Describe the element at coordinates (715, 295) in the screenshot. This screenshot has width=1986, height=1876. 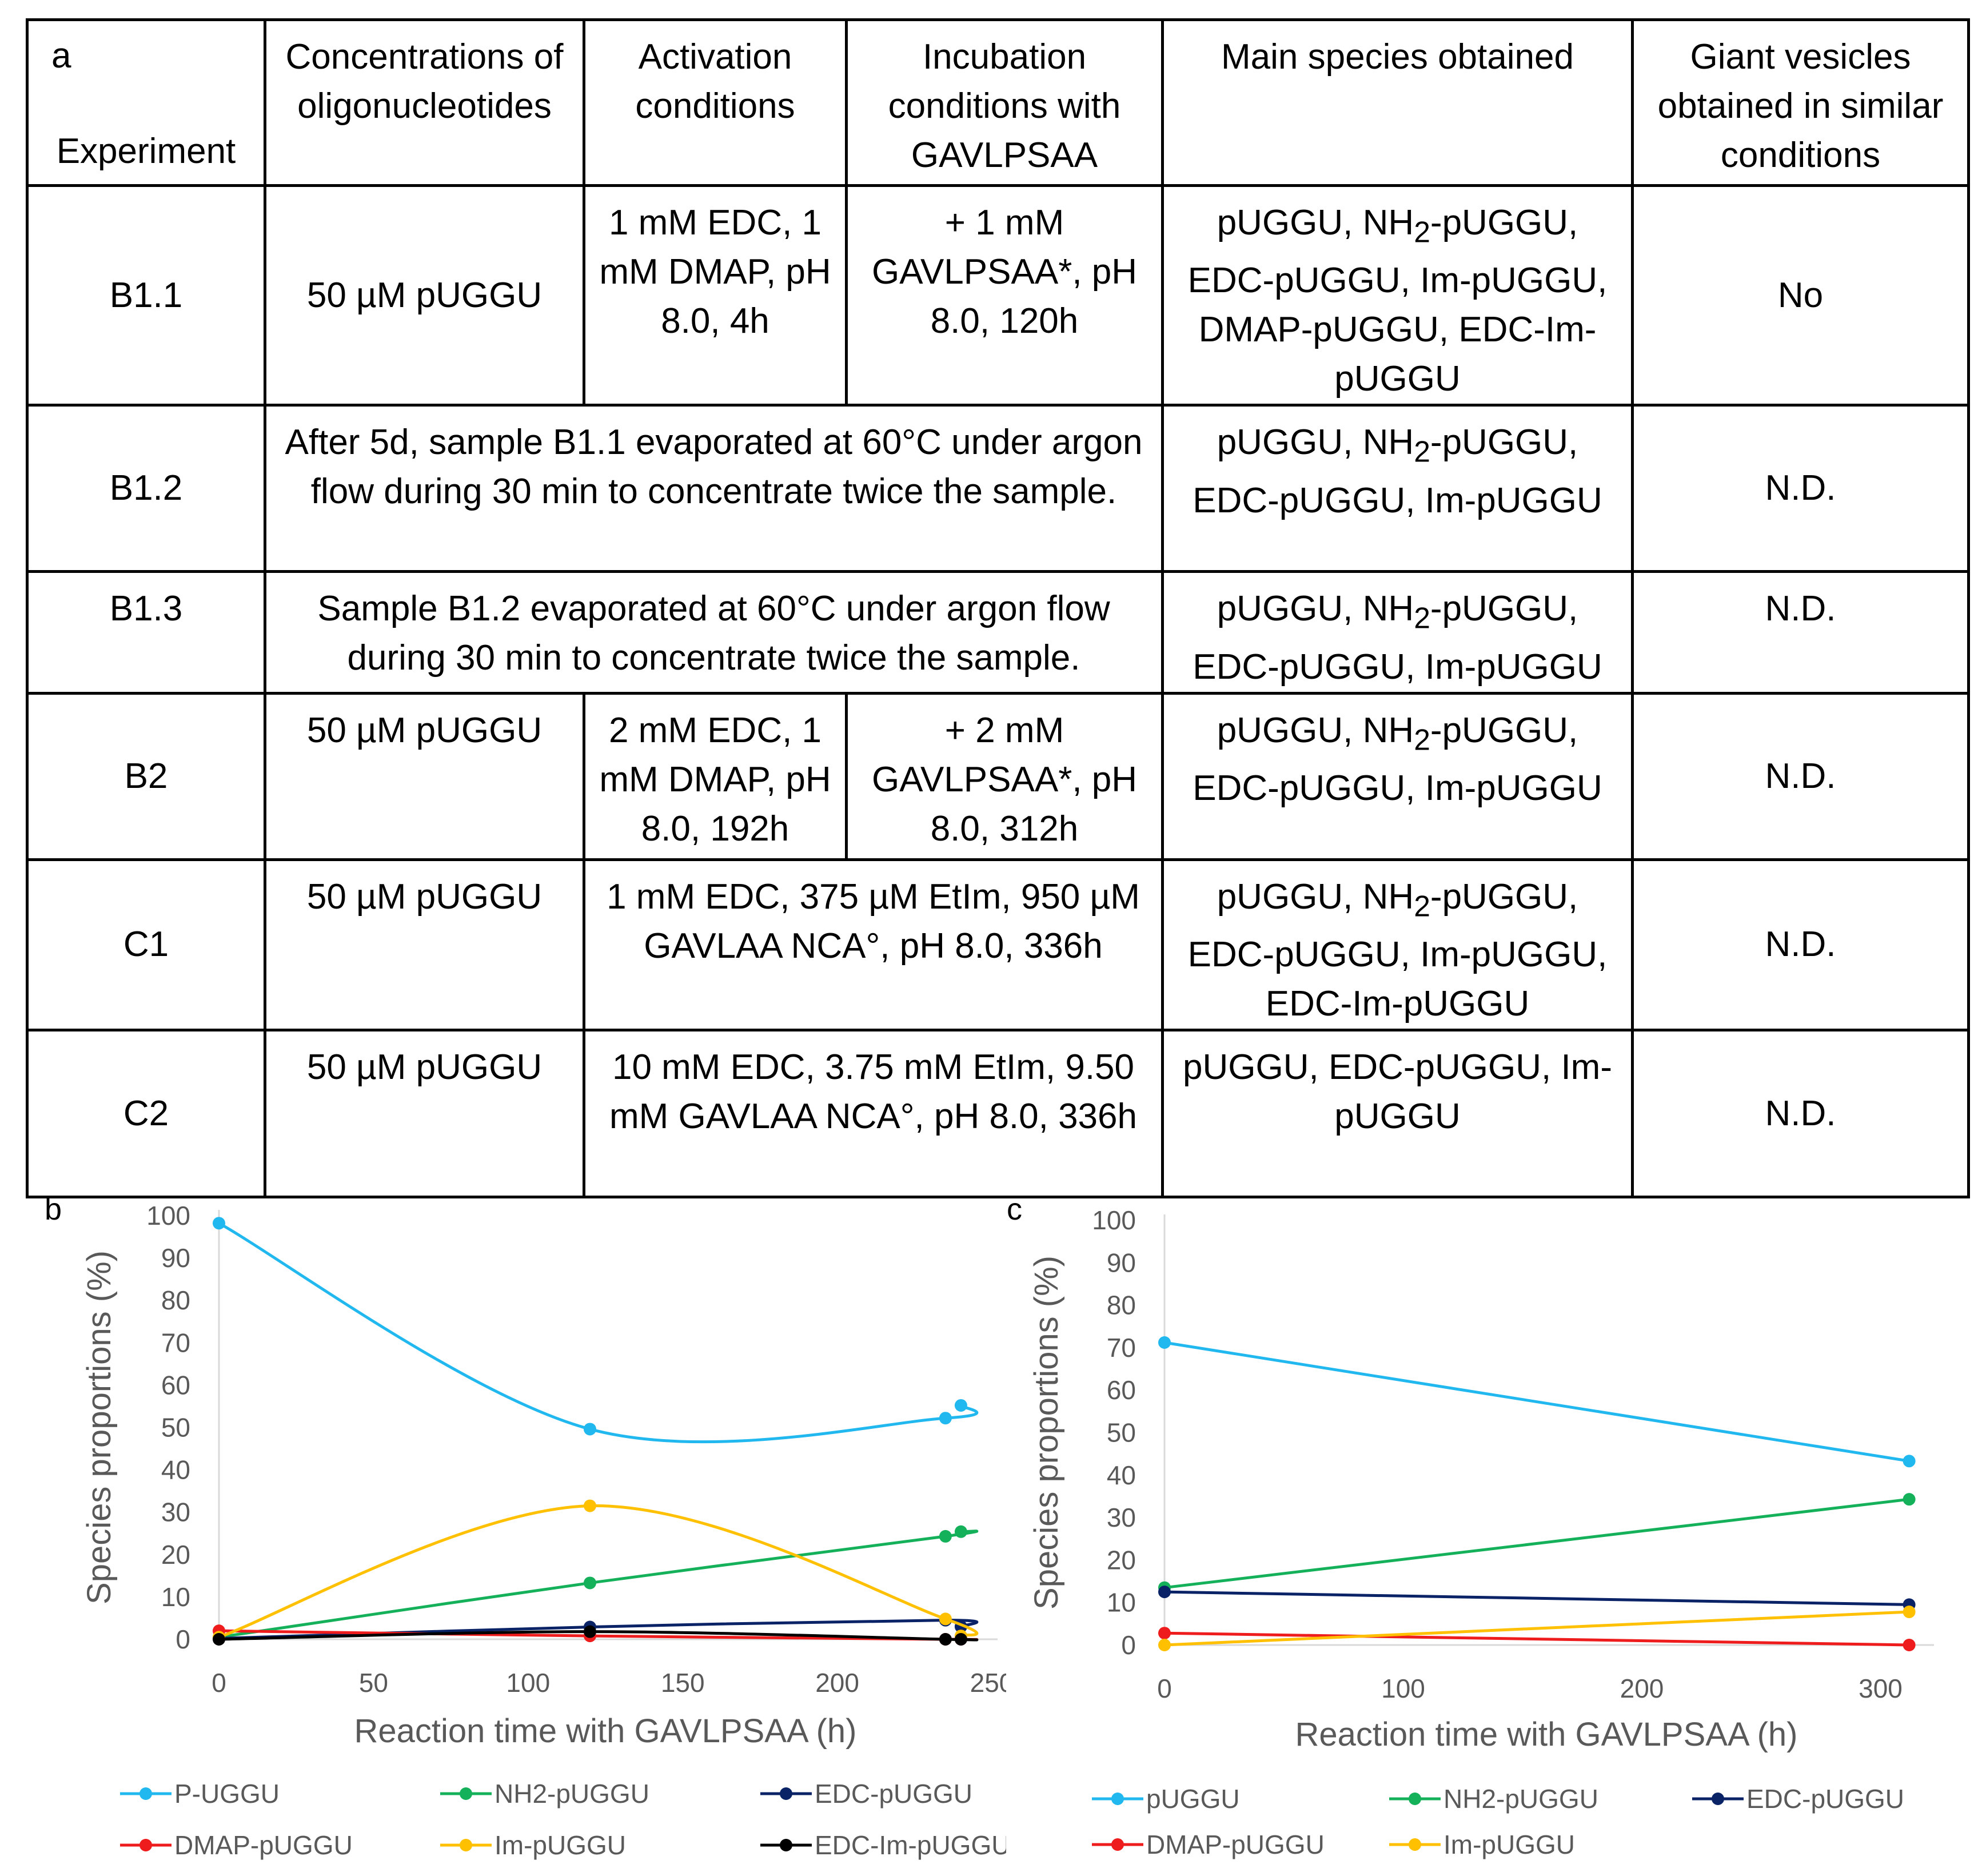
I see `cell-activation: 1 mM EDC, 1 mM DMAP, pH 8.0, 4h` at that location.